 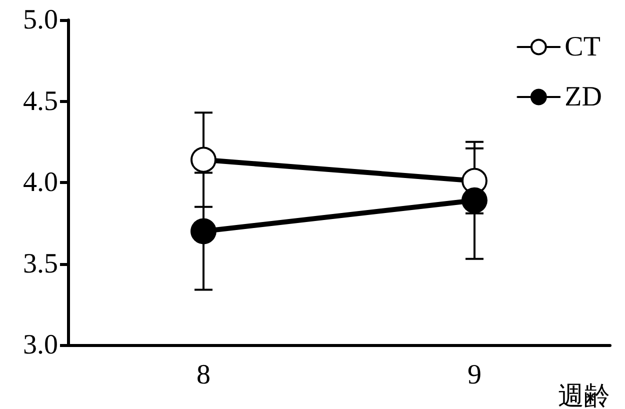 What do you see at coordinates (40, 264) in the screenshot?
I see `y-tick-label: 3.5` at bounding box center [40, 264].